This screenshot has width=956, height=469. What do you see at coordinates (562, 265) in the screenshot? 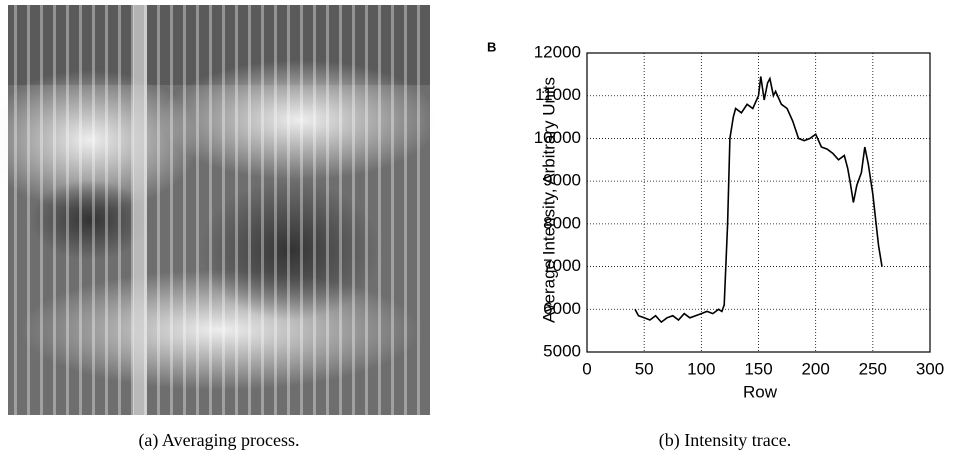
I see `y-tick-label: 7000` at bounding box center [562, 265].